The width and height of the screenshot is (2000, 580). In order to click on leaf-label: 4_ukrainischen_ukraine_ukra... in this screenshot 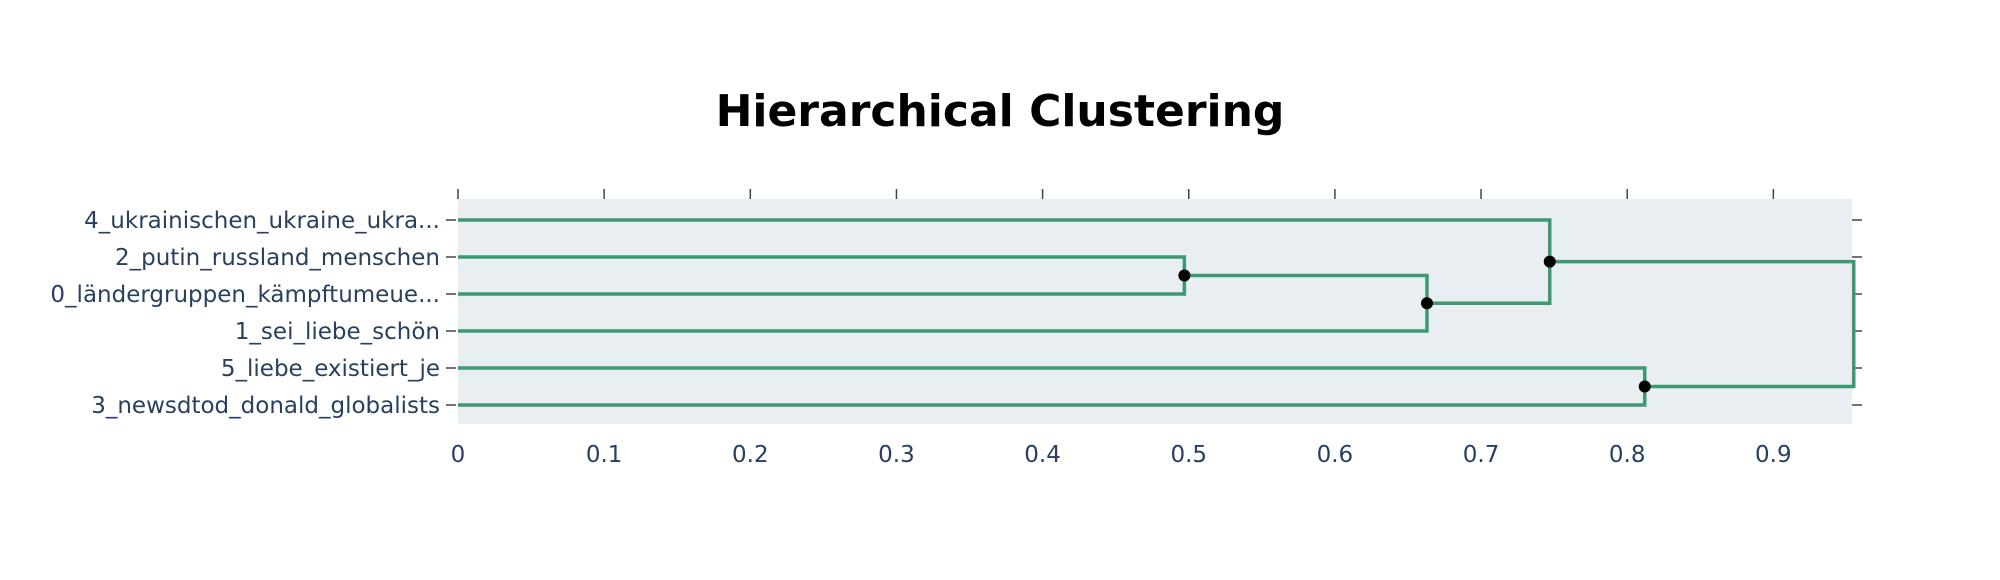, I will do `click(262, 221)`.